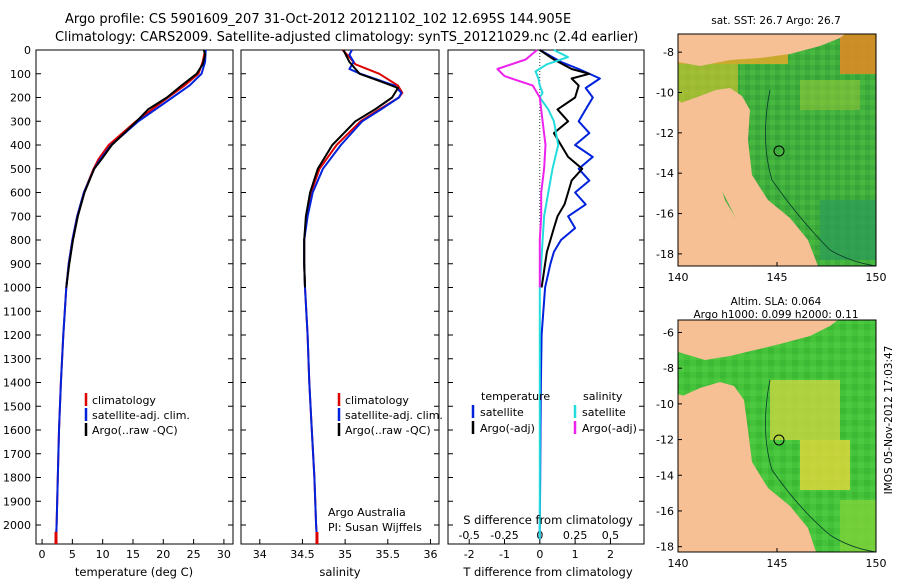 This screenshot has width=900, height=580. What do you see at coordinates (665, 440) in the screenshot?
I see `map-y-tick-label: -12` at bounding box center [665, 440].